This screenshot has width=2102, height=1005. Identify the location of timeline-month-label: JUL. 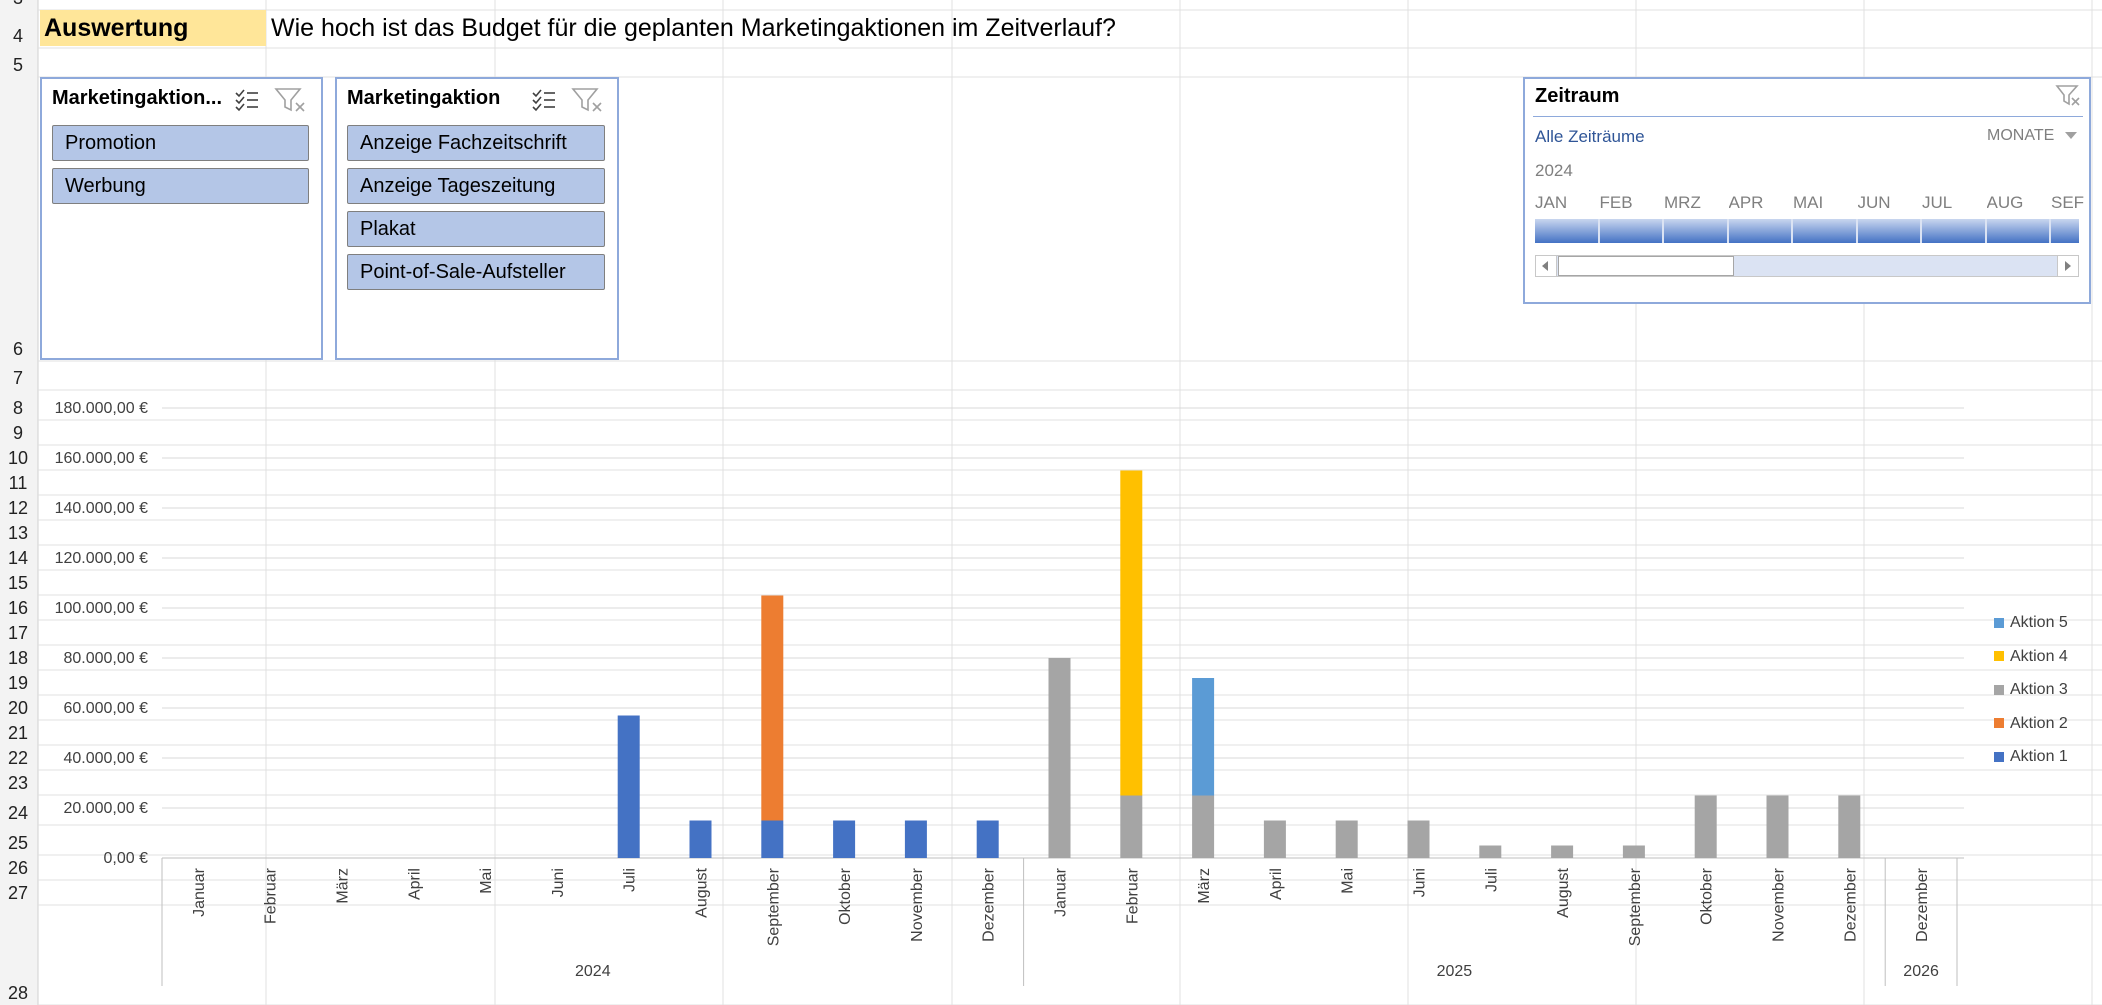
(1937, 202).